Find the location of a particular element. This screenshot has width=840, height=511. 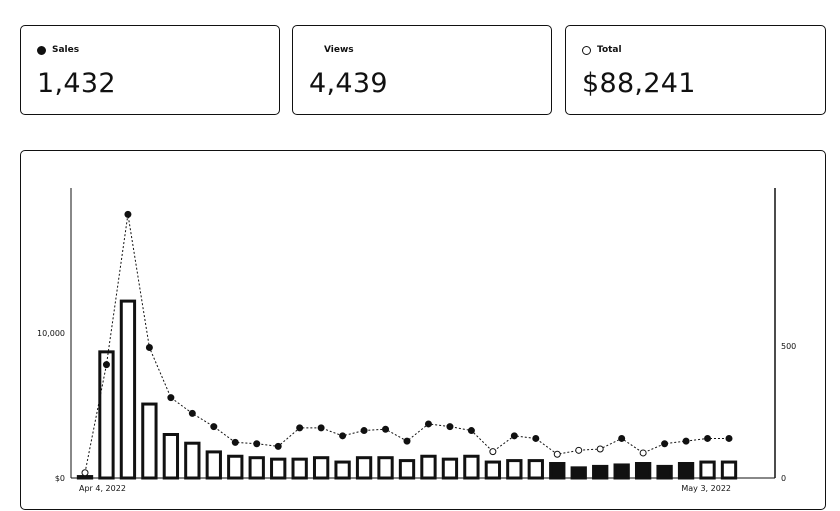

x-end-label: May 3, 2022 is located at coordinates (706, 488).